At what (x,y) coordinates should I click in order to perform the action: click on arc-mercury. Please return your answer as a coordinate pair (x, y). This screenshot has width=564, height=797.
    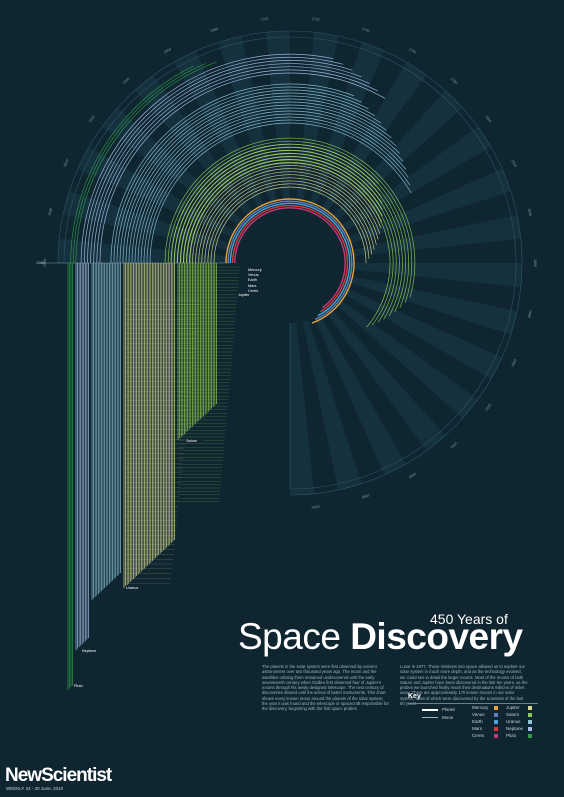
    Looking at the image, I should click on (290, 261).